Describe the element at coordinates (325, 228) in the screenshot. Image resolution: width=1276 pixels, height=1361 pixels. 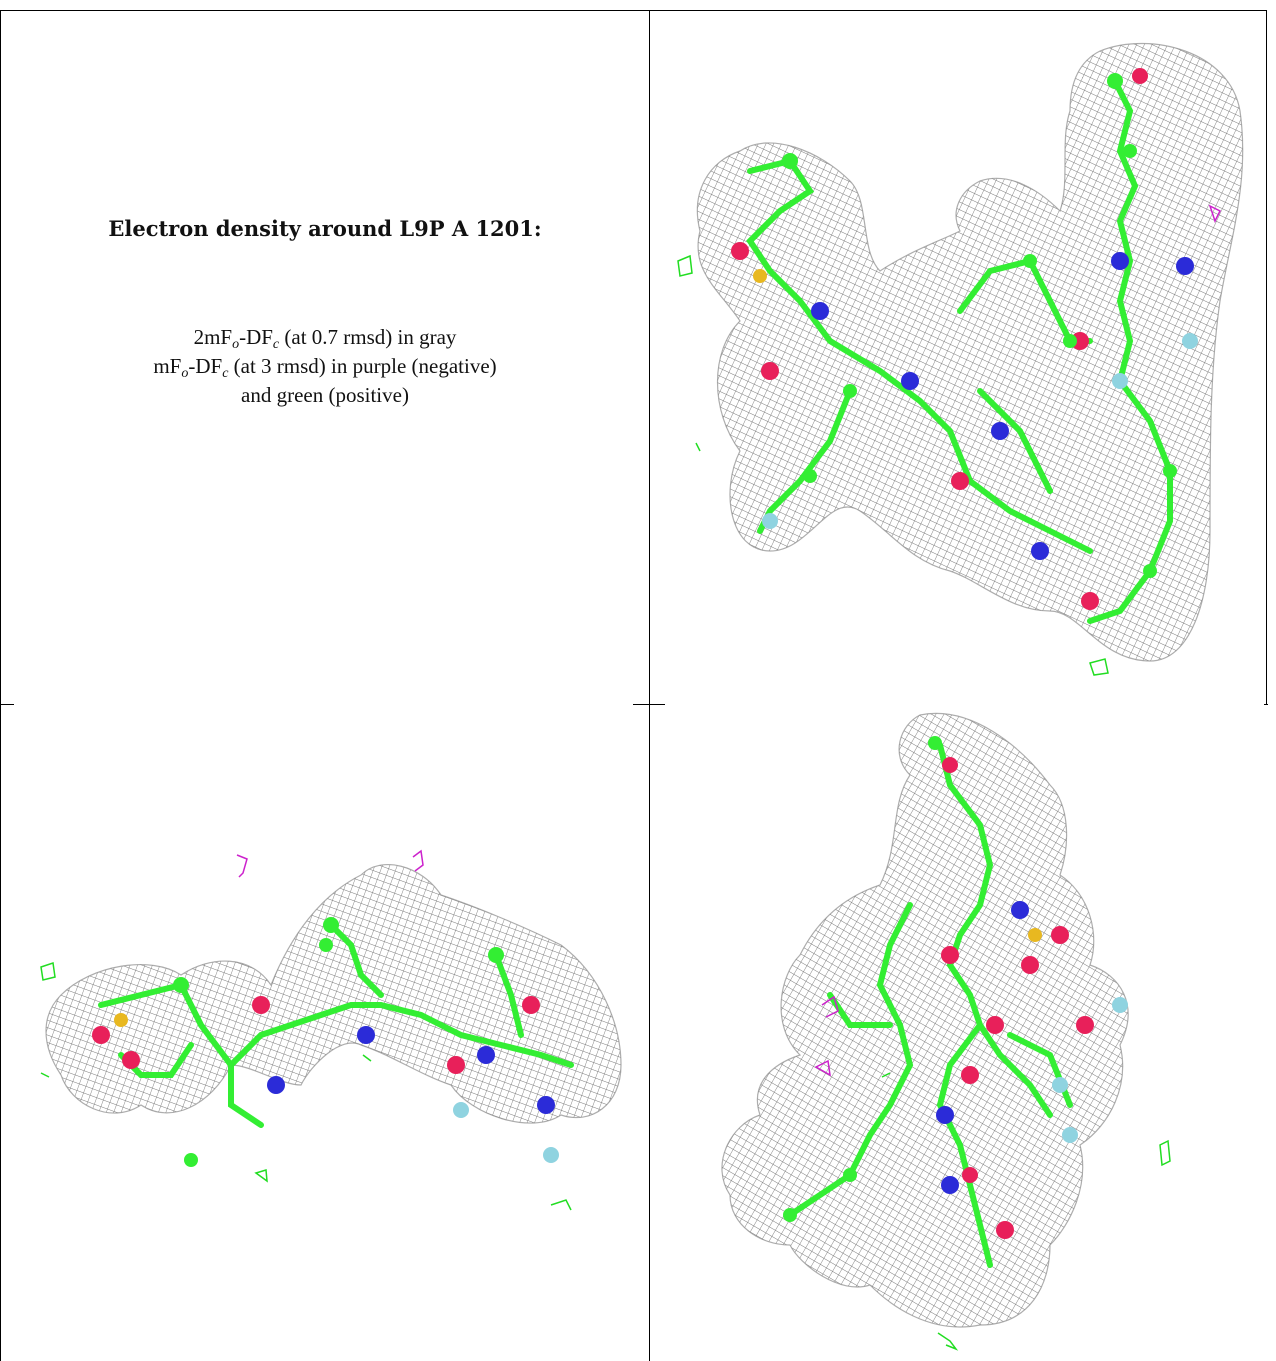
I see `legend-title: Electron density around L9P A 1201:` at that location.